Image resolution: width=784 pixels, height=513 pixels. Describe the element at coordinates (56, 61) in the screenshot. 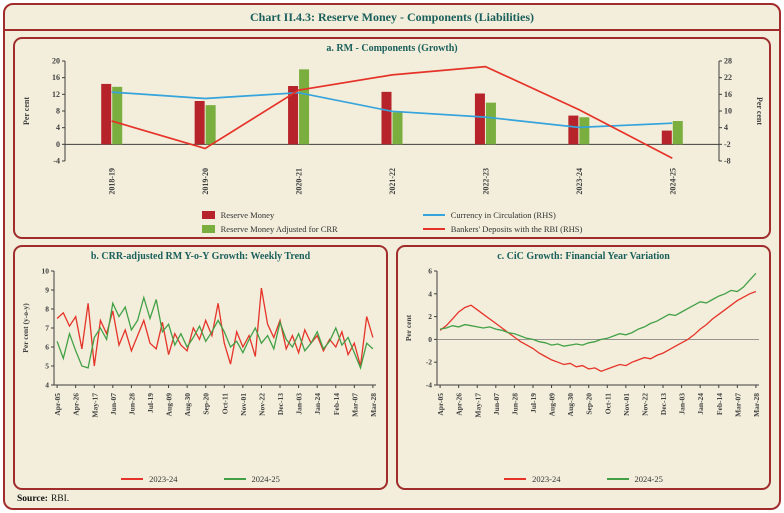

I see `svg-text: 20` at that location.